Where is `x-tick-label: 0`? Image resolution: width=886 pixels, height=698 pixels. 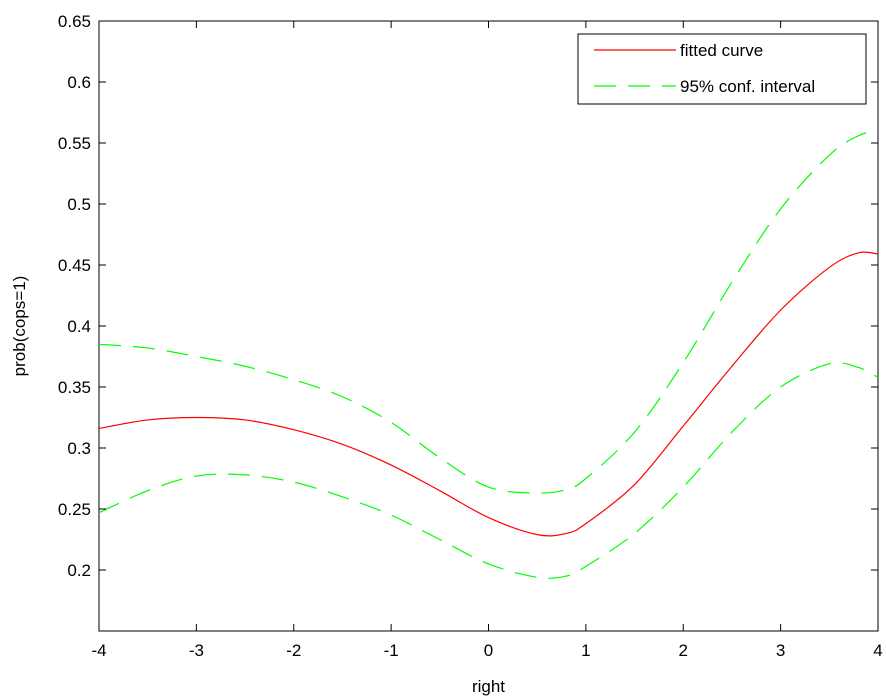 x-tick-label: 0 is located at coordinates (488, 650).